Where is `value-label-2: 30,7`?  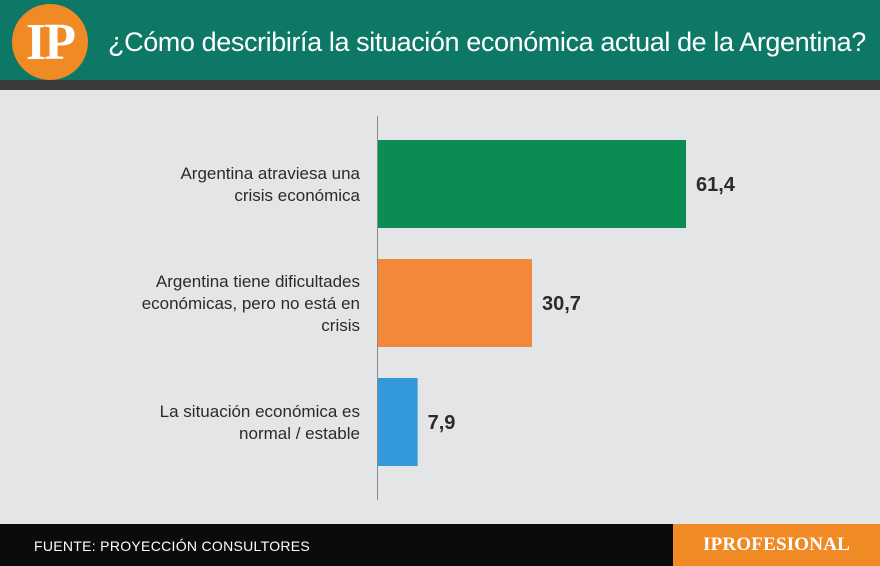
value-label-2: 30,7 is located at coordinates (561, 304).